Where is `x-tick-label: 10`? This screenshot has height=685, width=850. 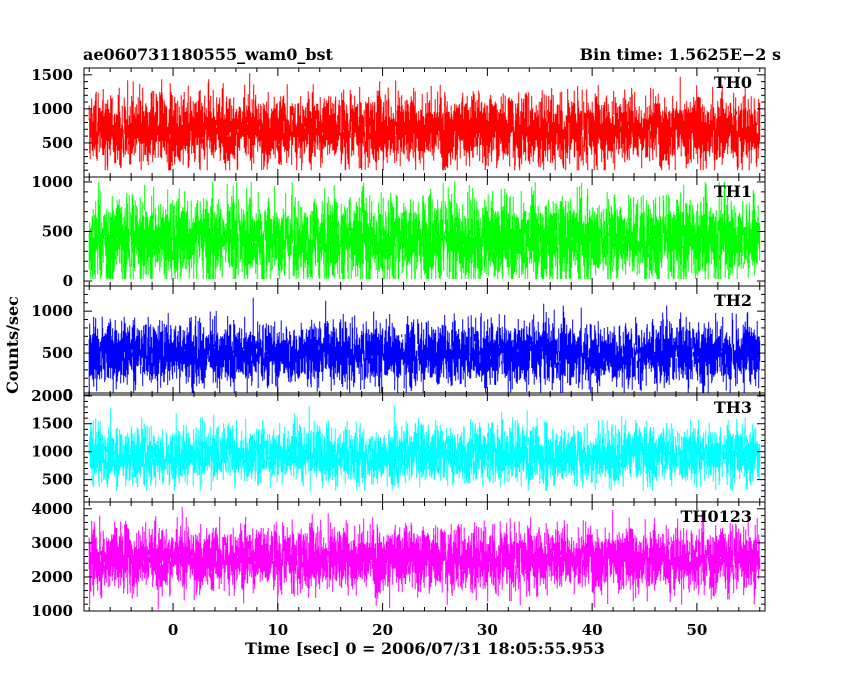
x-tick-label: 10 is located at coordinates (277, 630).